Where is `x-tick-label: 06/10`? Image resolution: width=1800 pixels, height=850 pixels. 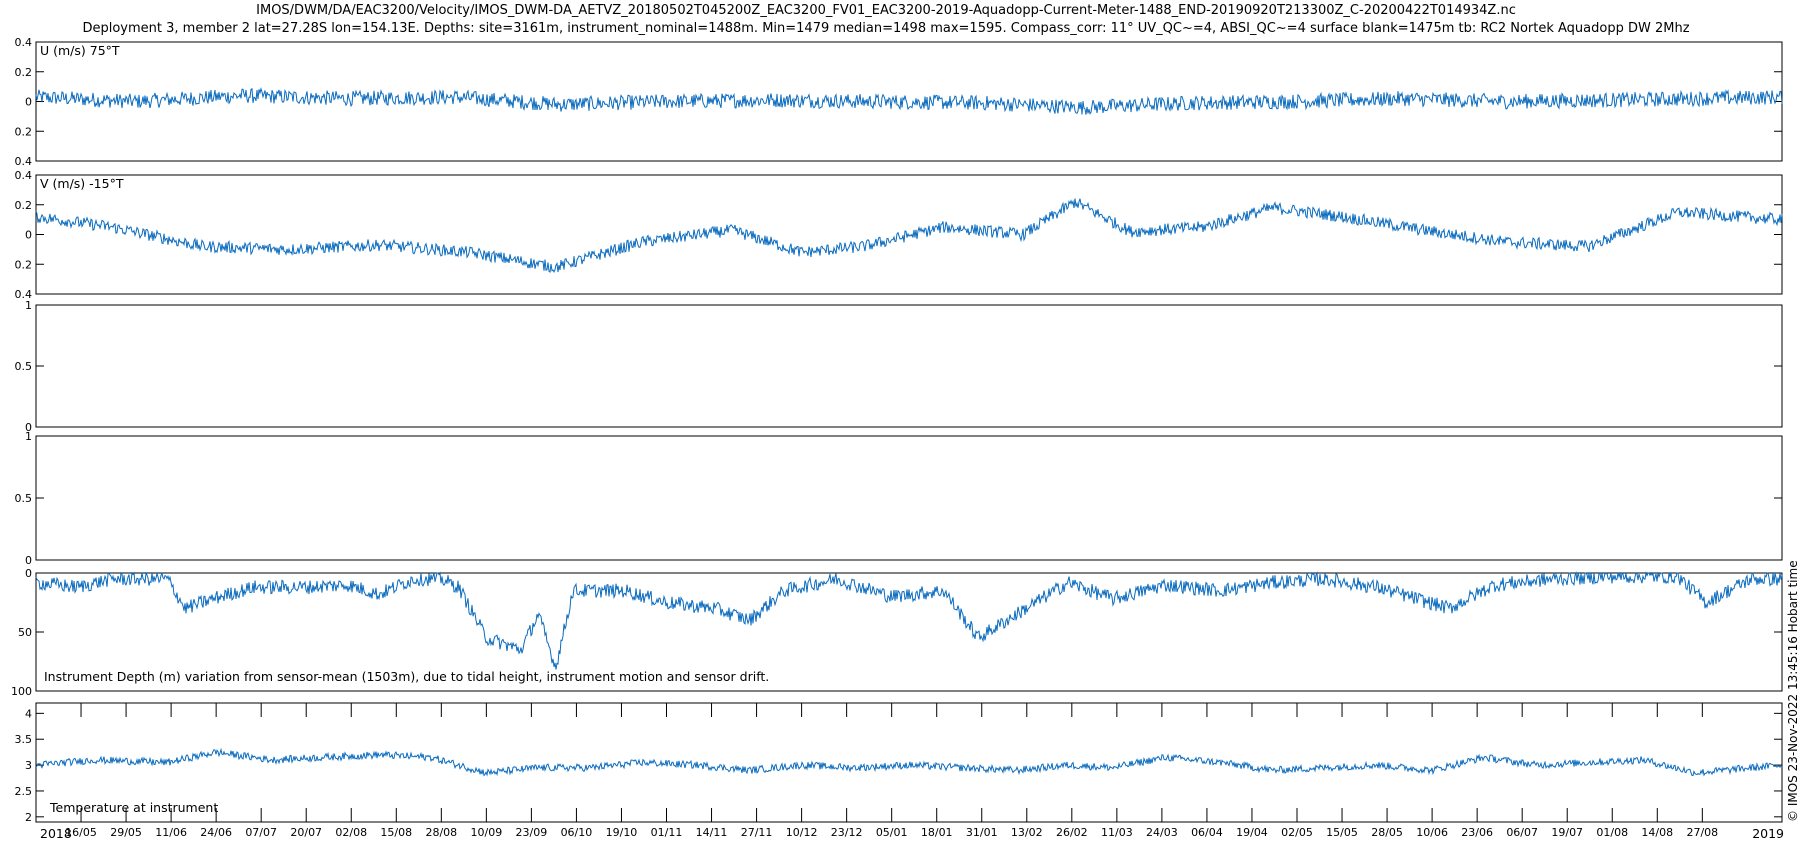
x-tick-label: 06/10 is located at coordinates (577, 832).